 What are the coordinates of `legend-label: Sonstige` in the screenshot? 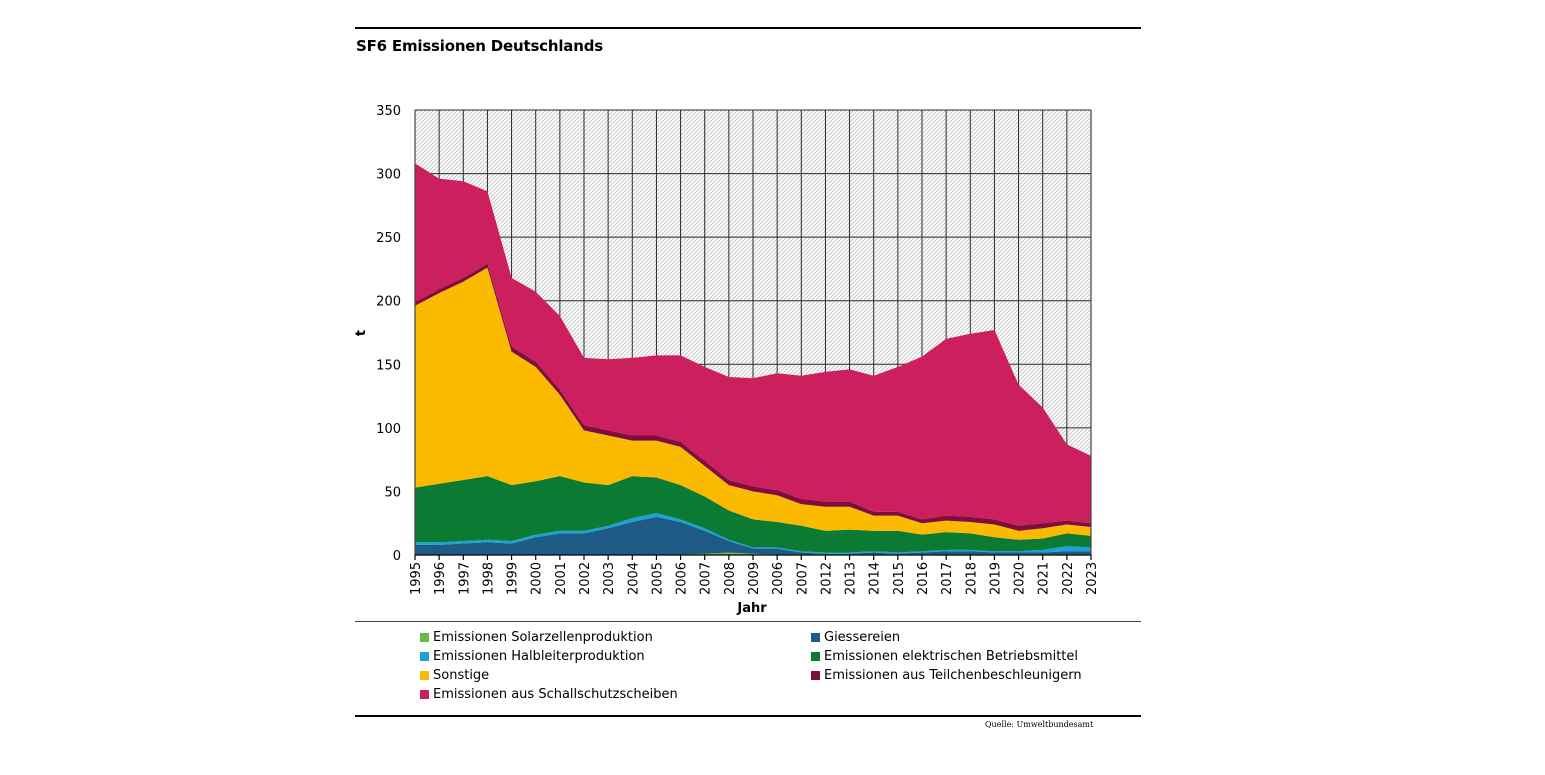 It's located at (461, 675).